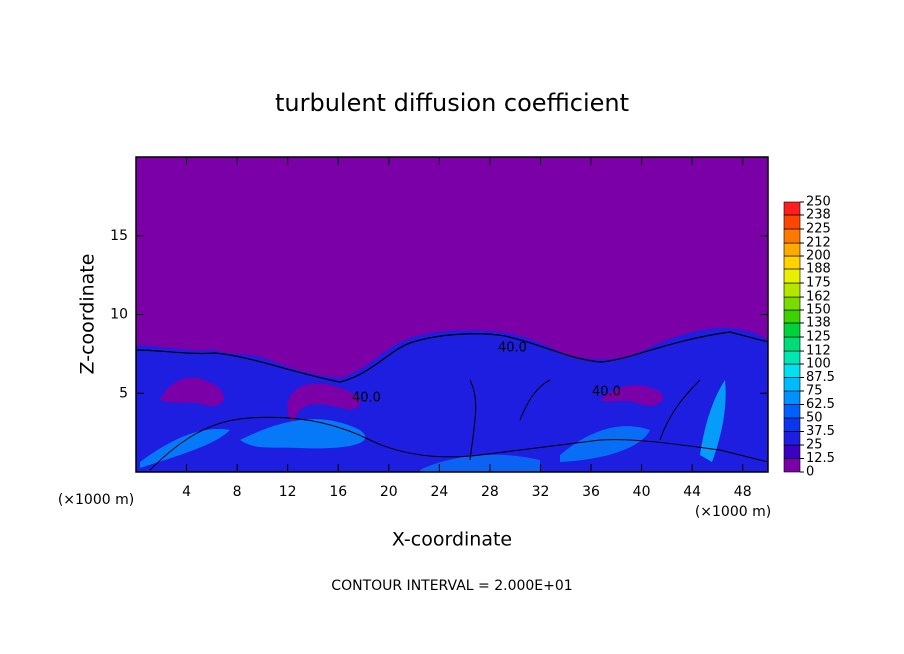 This screenshot has width=904, height=654. Describe the element at coordinates (820, 377) in the screenshot. I see `colorbar-label: 87.5` at that location.